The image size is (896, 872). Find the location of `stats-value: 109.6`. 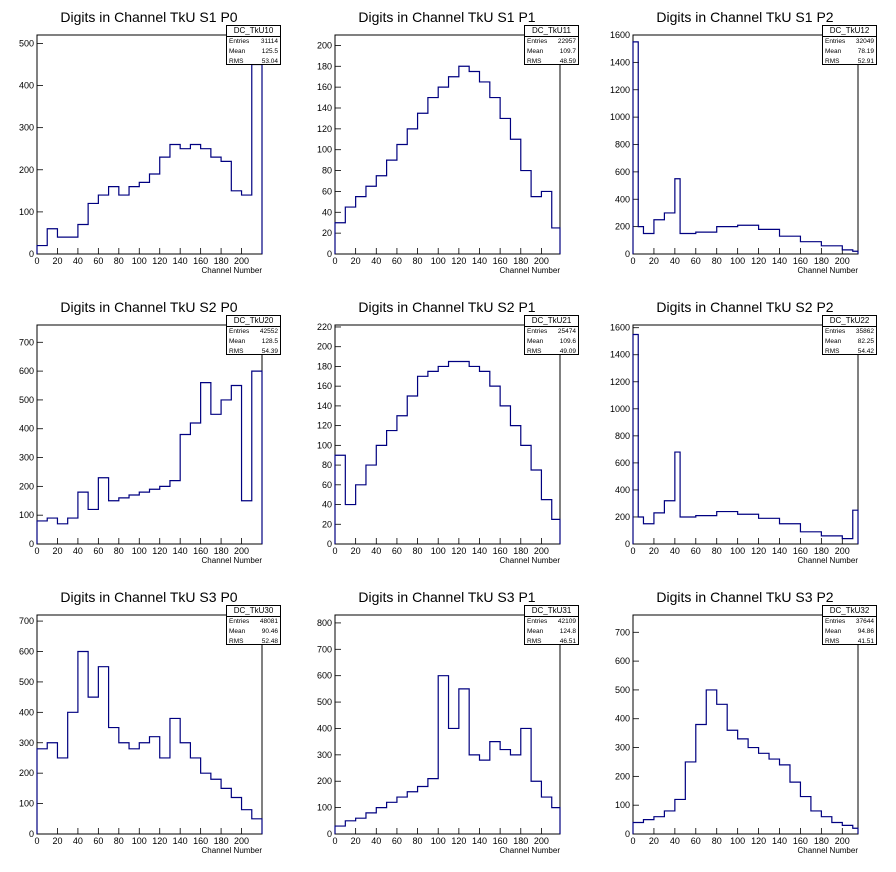

stats-value: 109.6 is located at coordinates (567, 341).